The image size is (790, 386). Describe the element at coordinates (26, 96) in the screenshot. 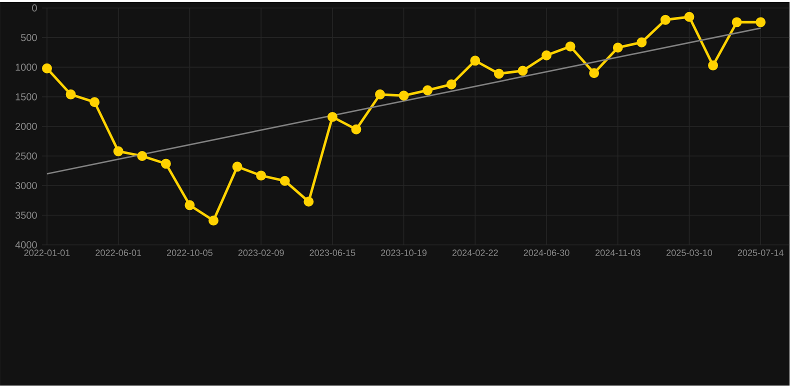

I see `y-tick-label: 1500` at that location.